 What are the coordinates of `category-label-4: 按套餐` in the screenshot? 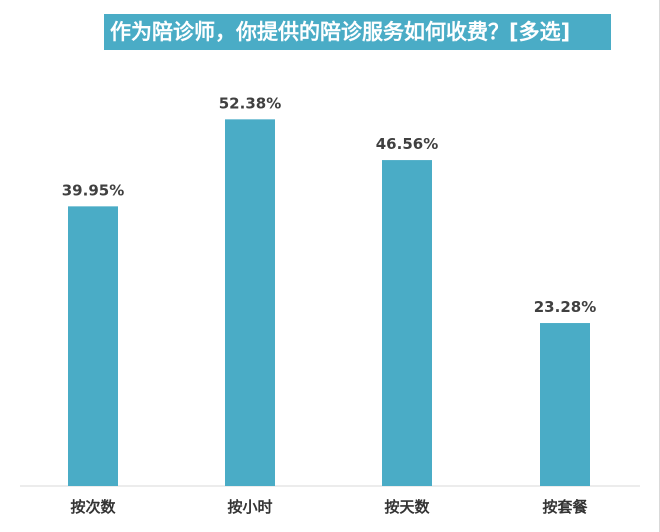 It's located at (565, 507).